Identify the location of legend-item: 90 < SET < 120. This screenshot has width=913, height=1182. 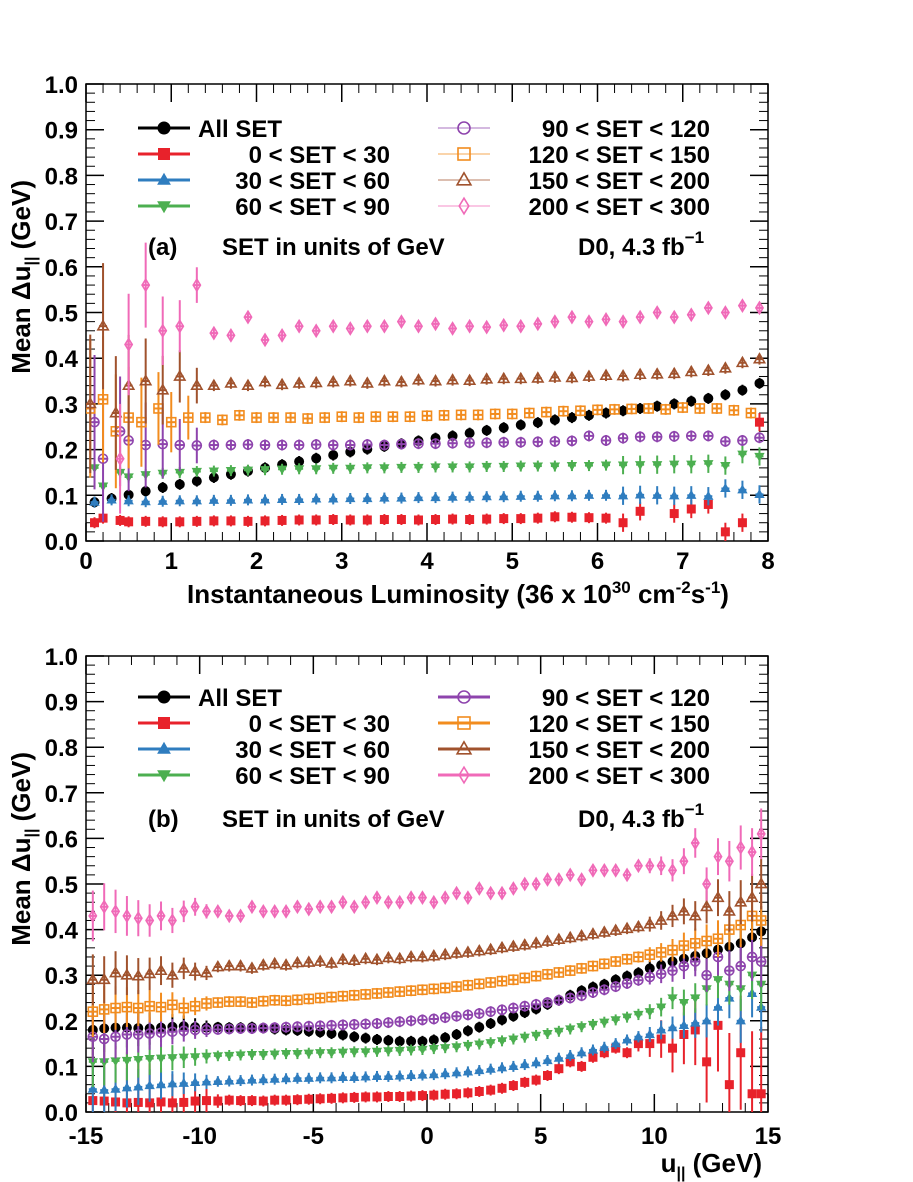
(574, 129).